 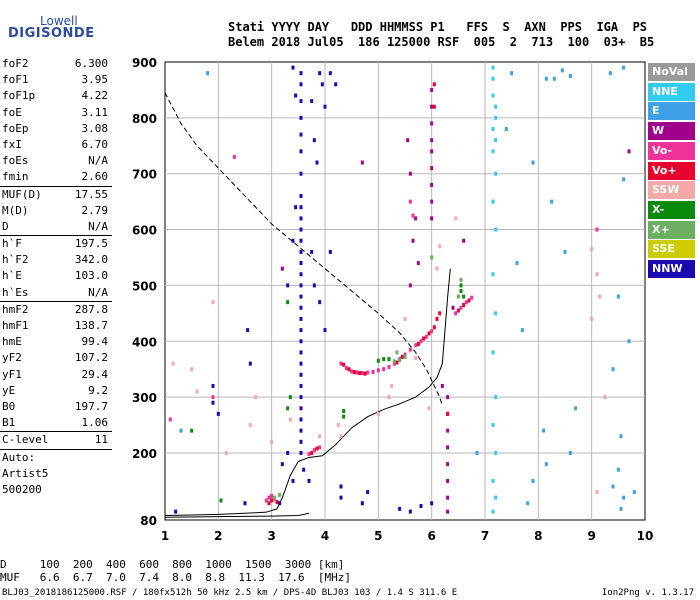 What do you see at coordinates (56, 457) in the screenshot?
I see `param-row: Auto:` at bounding box center [56, 457].